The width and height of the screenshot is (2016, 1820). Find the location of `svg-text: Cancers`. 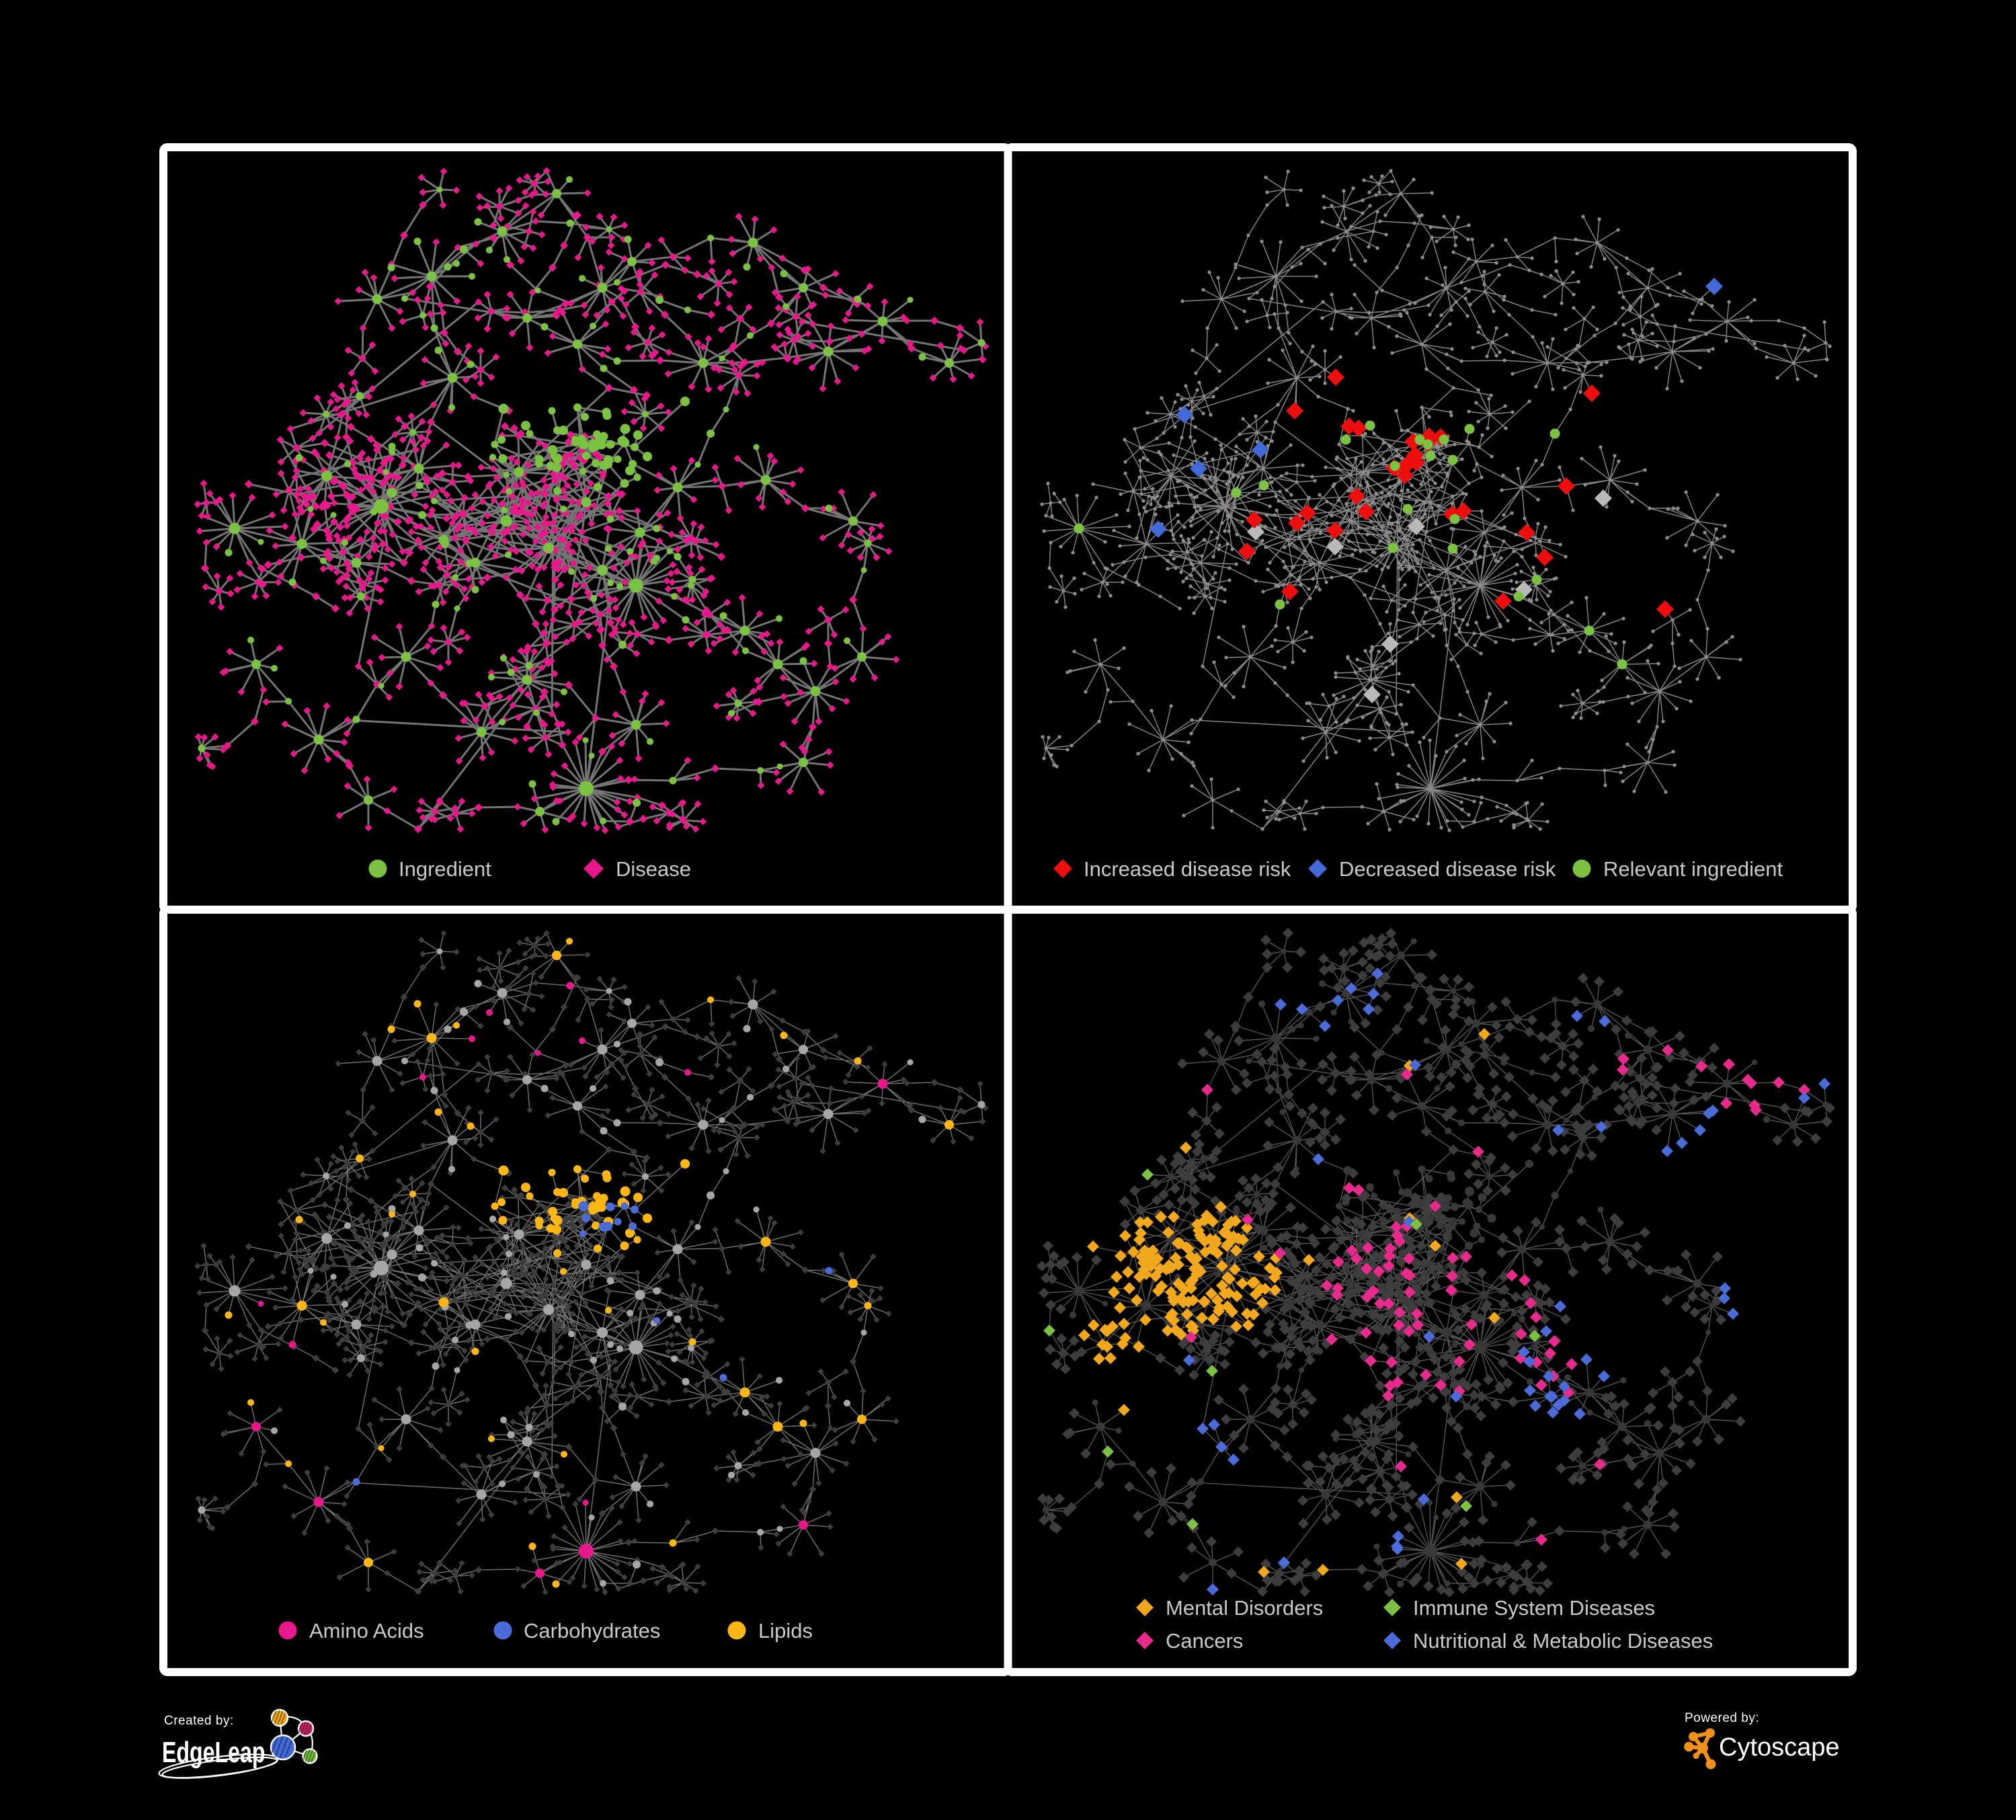

svg-text: Cancers is located at coordinates (1204, 1641).